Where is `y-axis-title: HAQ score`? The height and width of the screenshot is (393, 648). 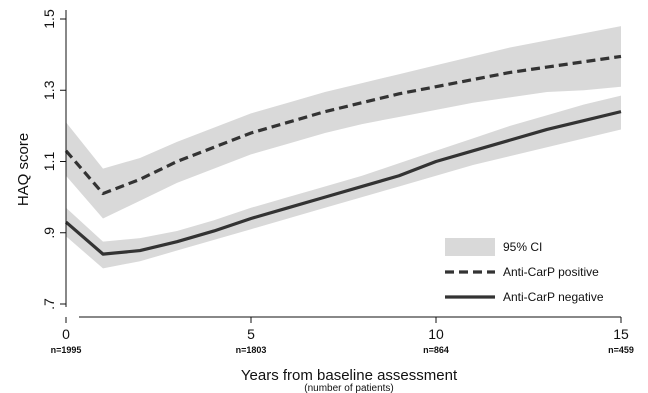 y-axis-title: HAQ score is located at coordinates (23, 169).